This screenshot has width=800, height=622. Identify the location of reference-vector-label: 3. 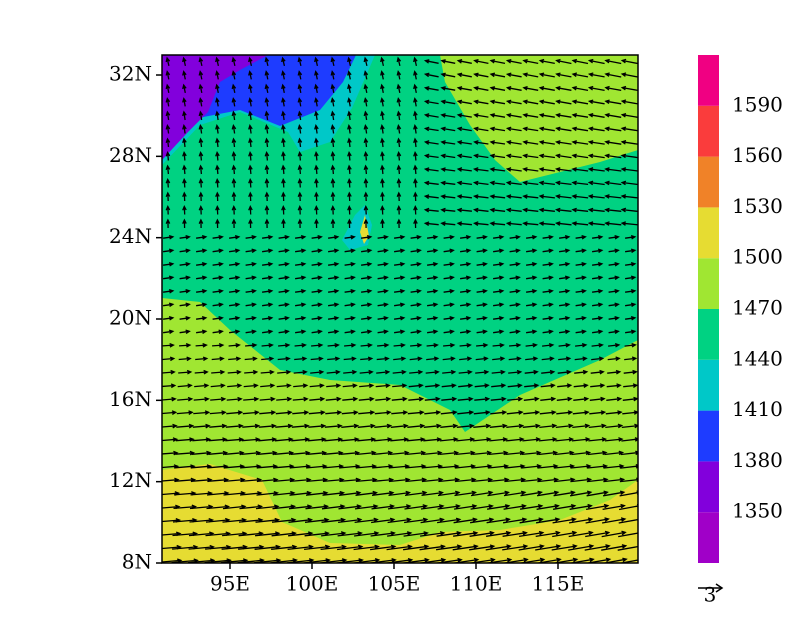
(710, 595).